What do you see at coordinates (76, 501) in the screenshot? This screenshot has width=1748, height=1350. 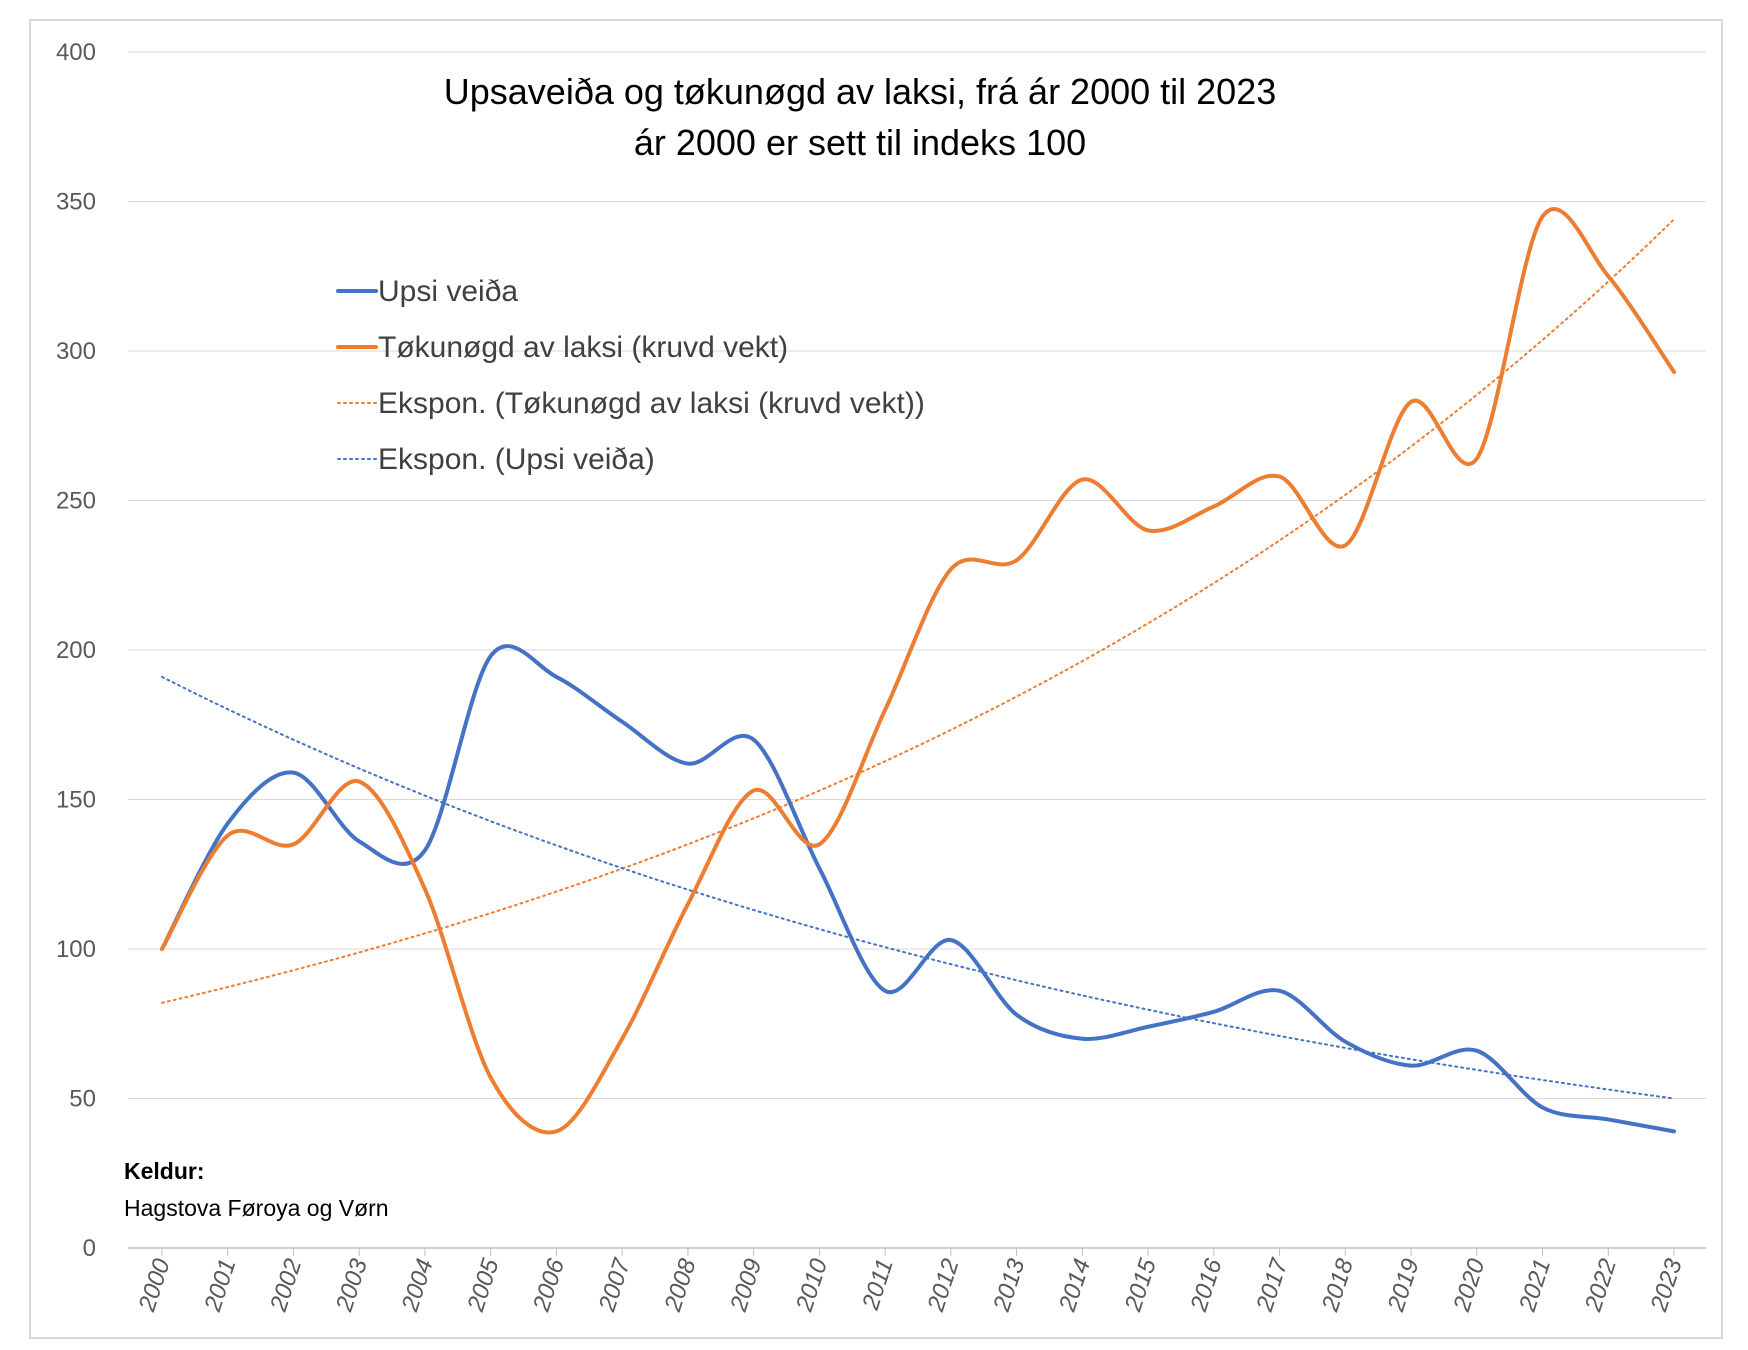 I see `y-tick-label: 250` at bounding box center [76, 501].